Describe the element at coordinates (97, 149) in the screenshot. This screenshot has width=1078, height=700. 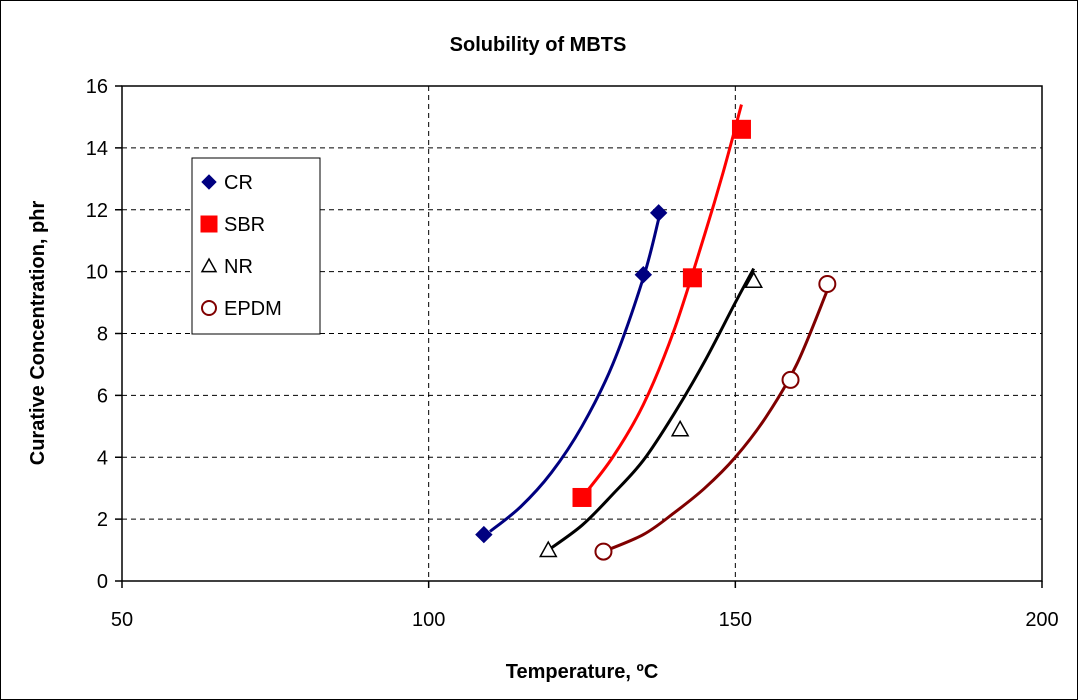
I see `y-tick-label: 14` at that location.